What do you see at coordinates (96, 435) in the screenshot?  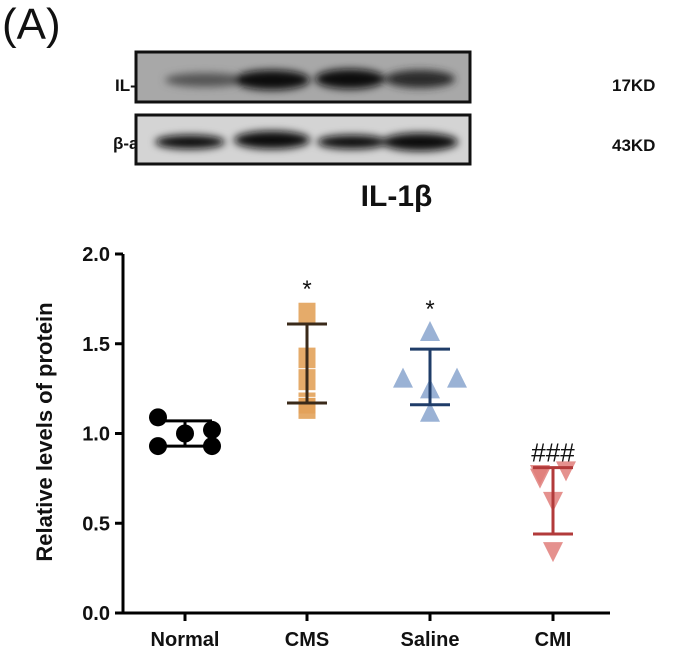 I see `y-tick-label: 1.0` at bounding box center [96, 435].